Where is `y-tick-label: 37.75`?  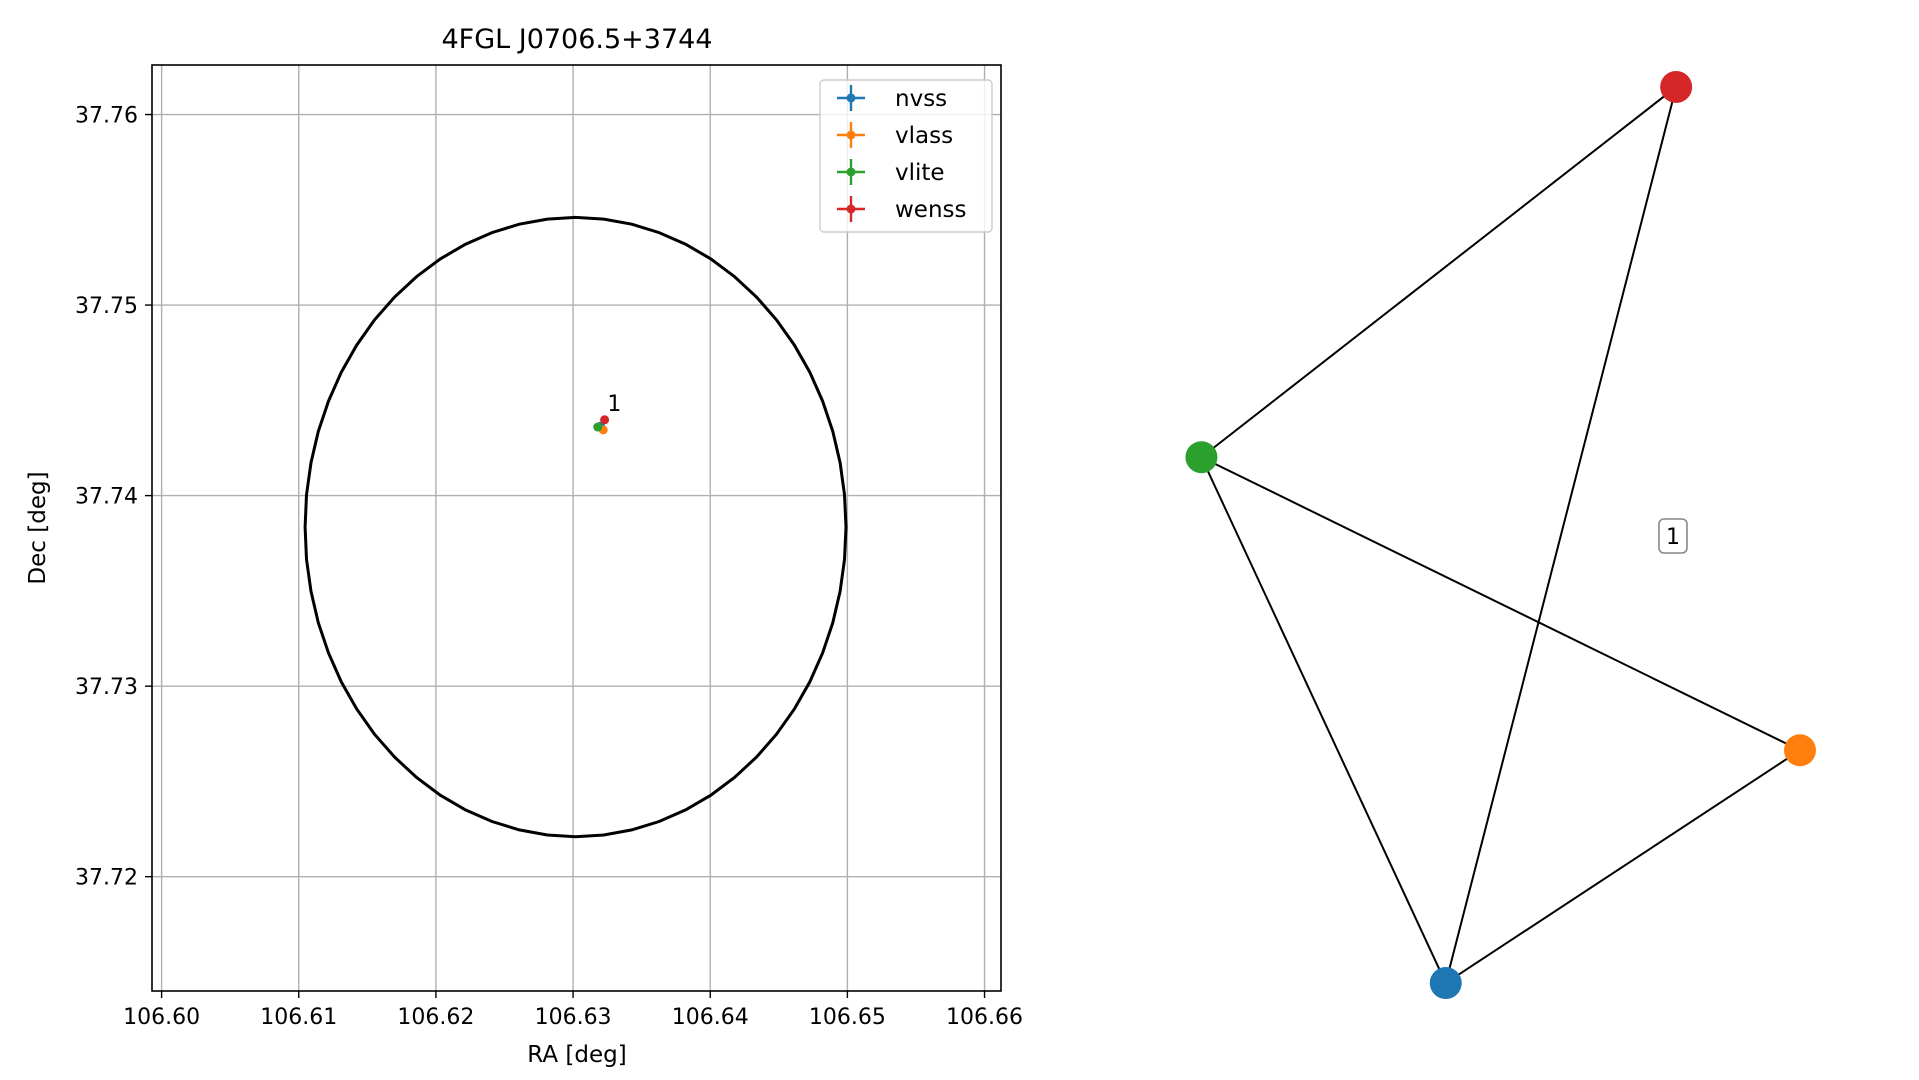
y-tick-label: 37.75 is located at coordinates (106, 306).